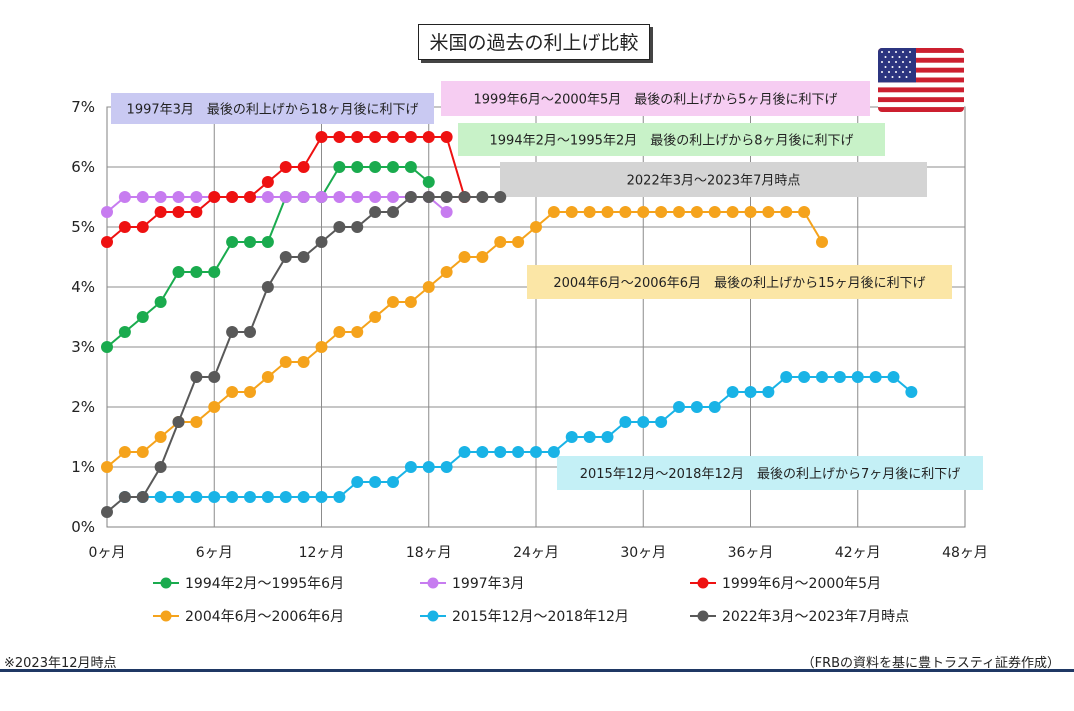  Describe the element at coordinates (83, 527) in the screenshot. I see `y-tick-label: 0%` at that location.